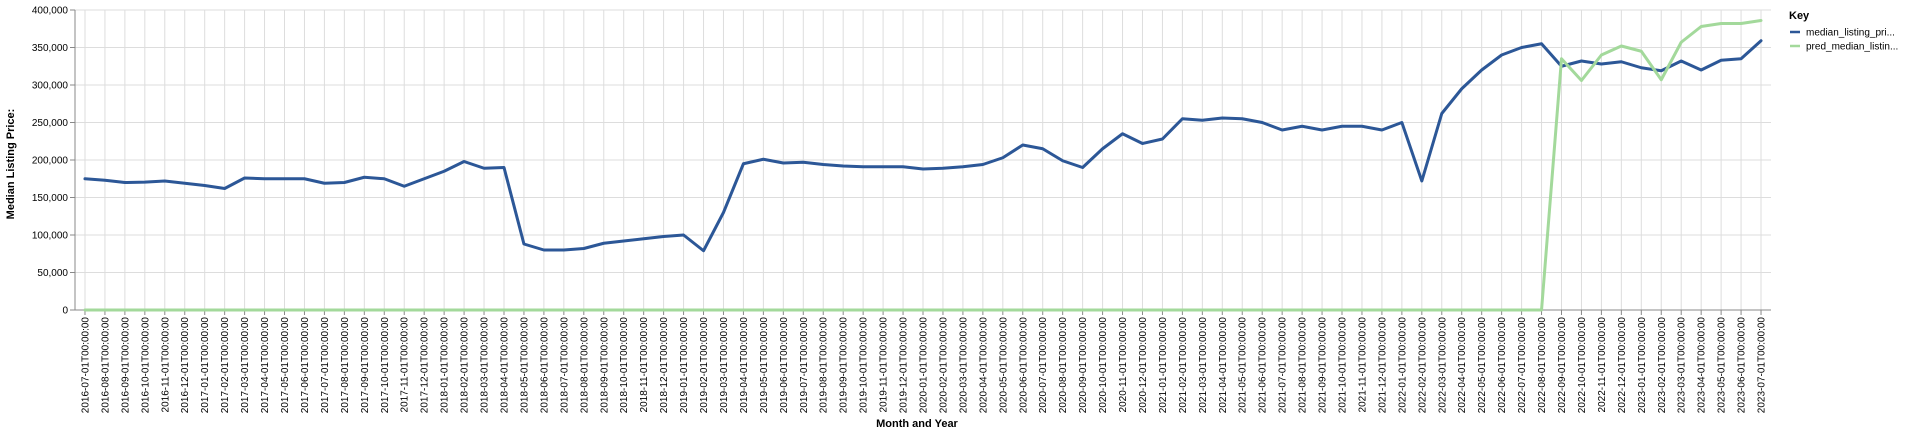 This screenshot has height=434, width=1920. Describe the element at coordinates (824, 365) in the screenshot. I see `x-tick-label: 2019-08-01T00:00:00` at that location.